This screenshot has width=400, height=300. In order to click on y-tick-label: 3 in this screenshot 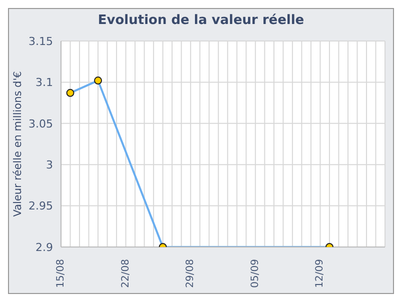, I will do `click(49, 165)`.